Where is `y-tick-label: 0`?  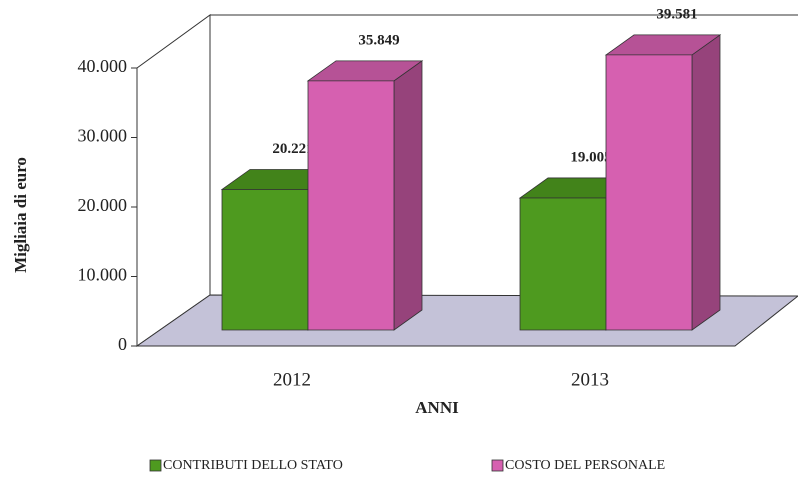
y-tick-label: 0 is located at coordinates (122, 344).